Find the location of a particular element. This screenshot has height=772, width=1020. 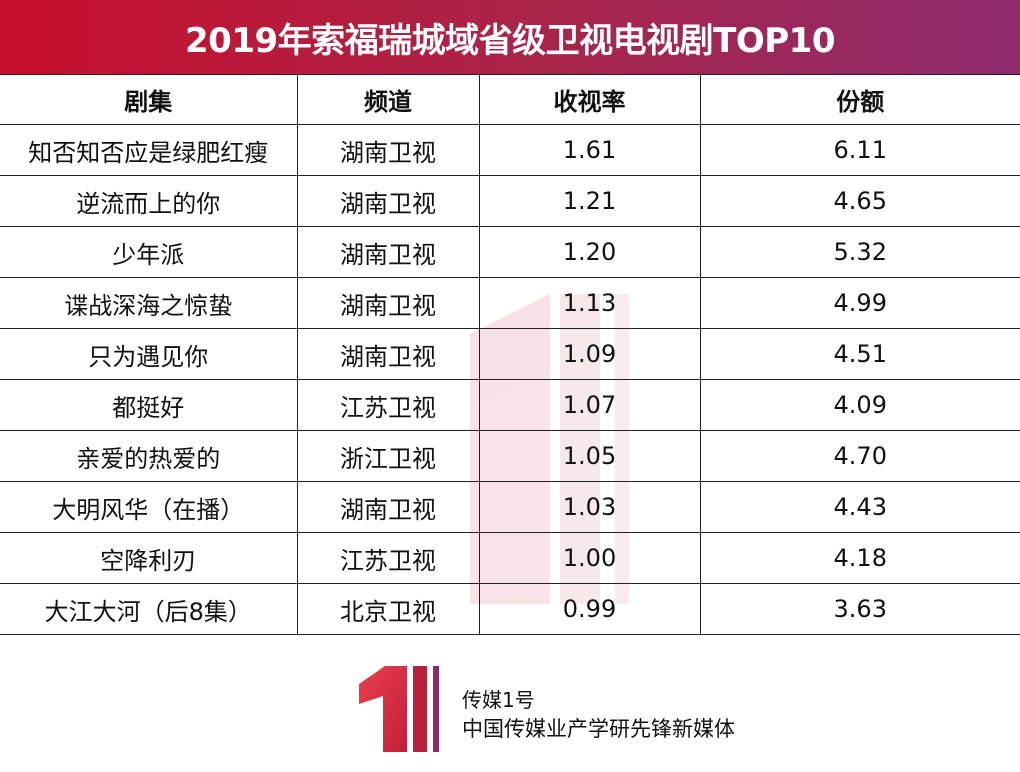

cell-drama: 都挺好 is located at coordinates (149, 405).